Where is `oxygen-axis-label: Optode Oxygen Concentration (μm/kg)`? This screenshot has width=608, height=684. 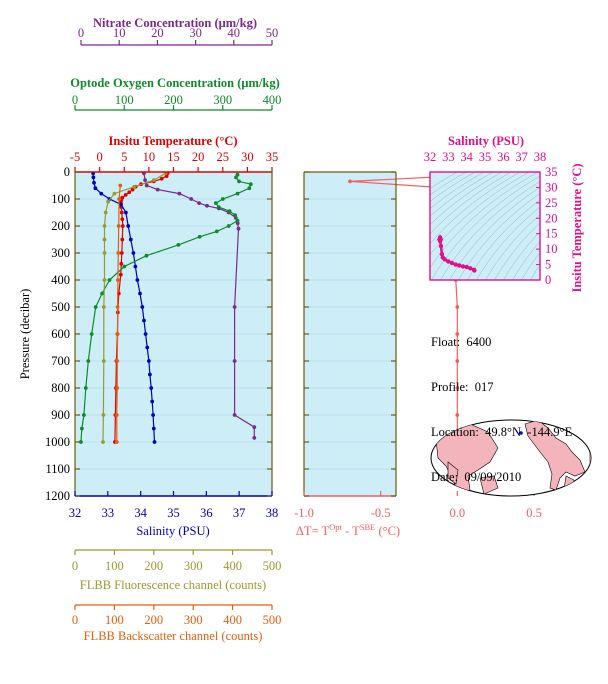 oxygen-axis-label: Optode Oxygen Concentration (μm/kg) is located at coordinates (175, 83).